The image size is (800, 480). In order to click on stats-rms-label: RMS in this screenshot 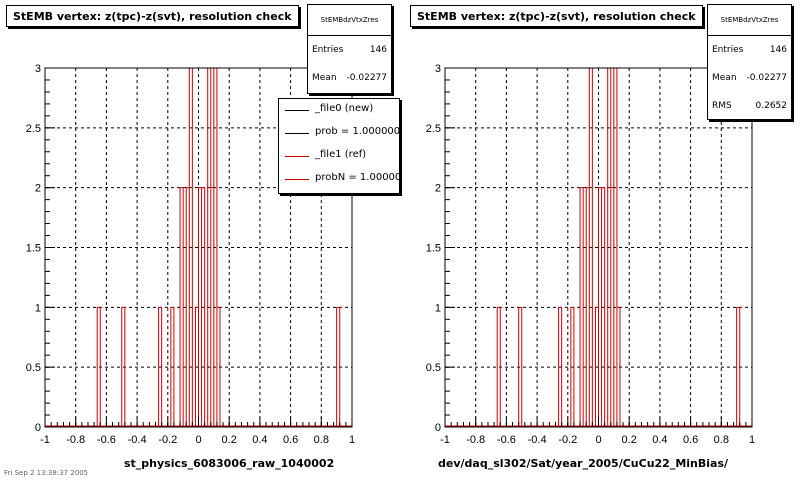, I will do `click(722, 106)`.